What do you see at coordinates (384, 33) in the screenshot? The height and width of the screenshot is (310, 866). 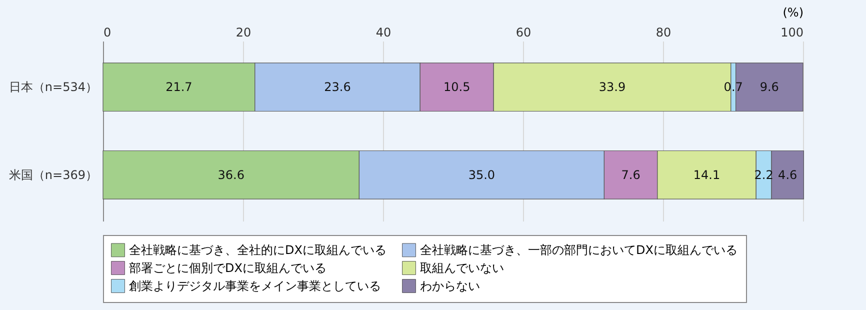 I see `x-tick-label: 40` at bounding box center [384, 33].